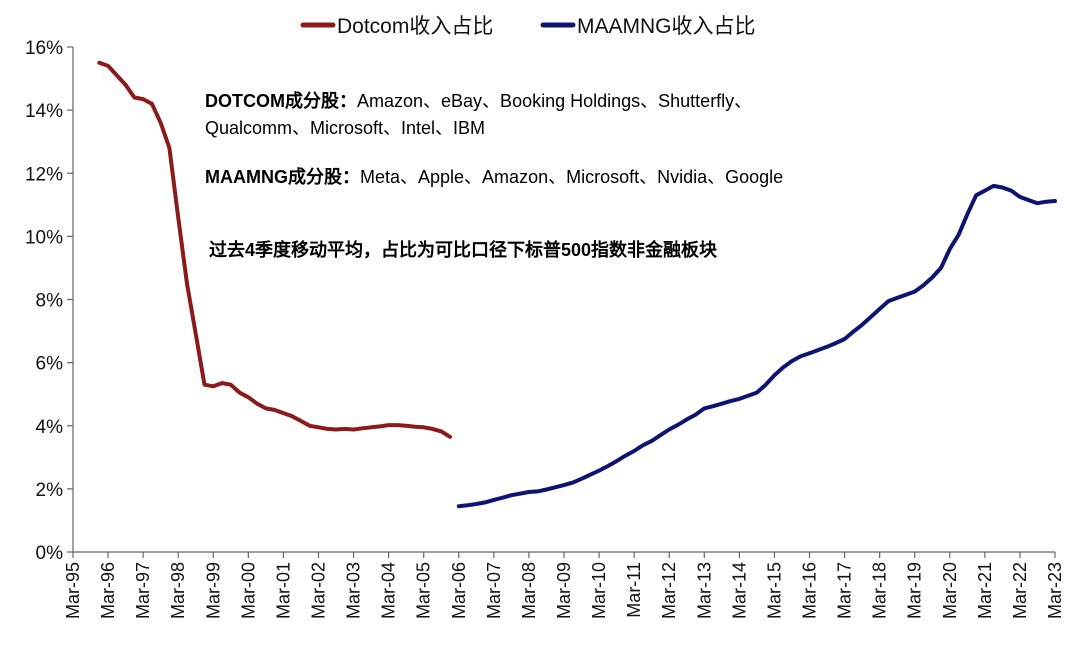  I want to click on y-tick-label: 16%, so click(44, 48).